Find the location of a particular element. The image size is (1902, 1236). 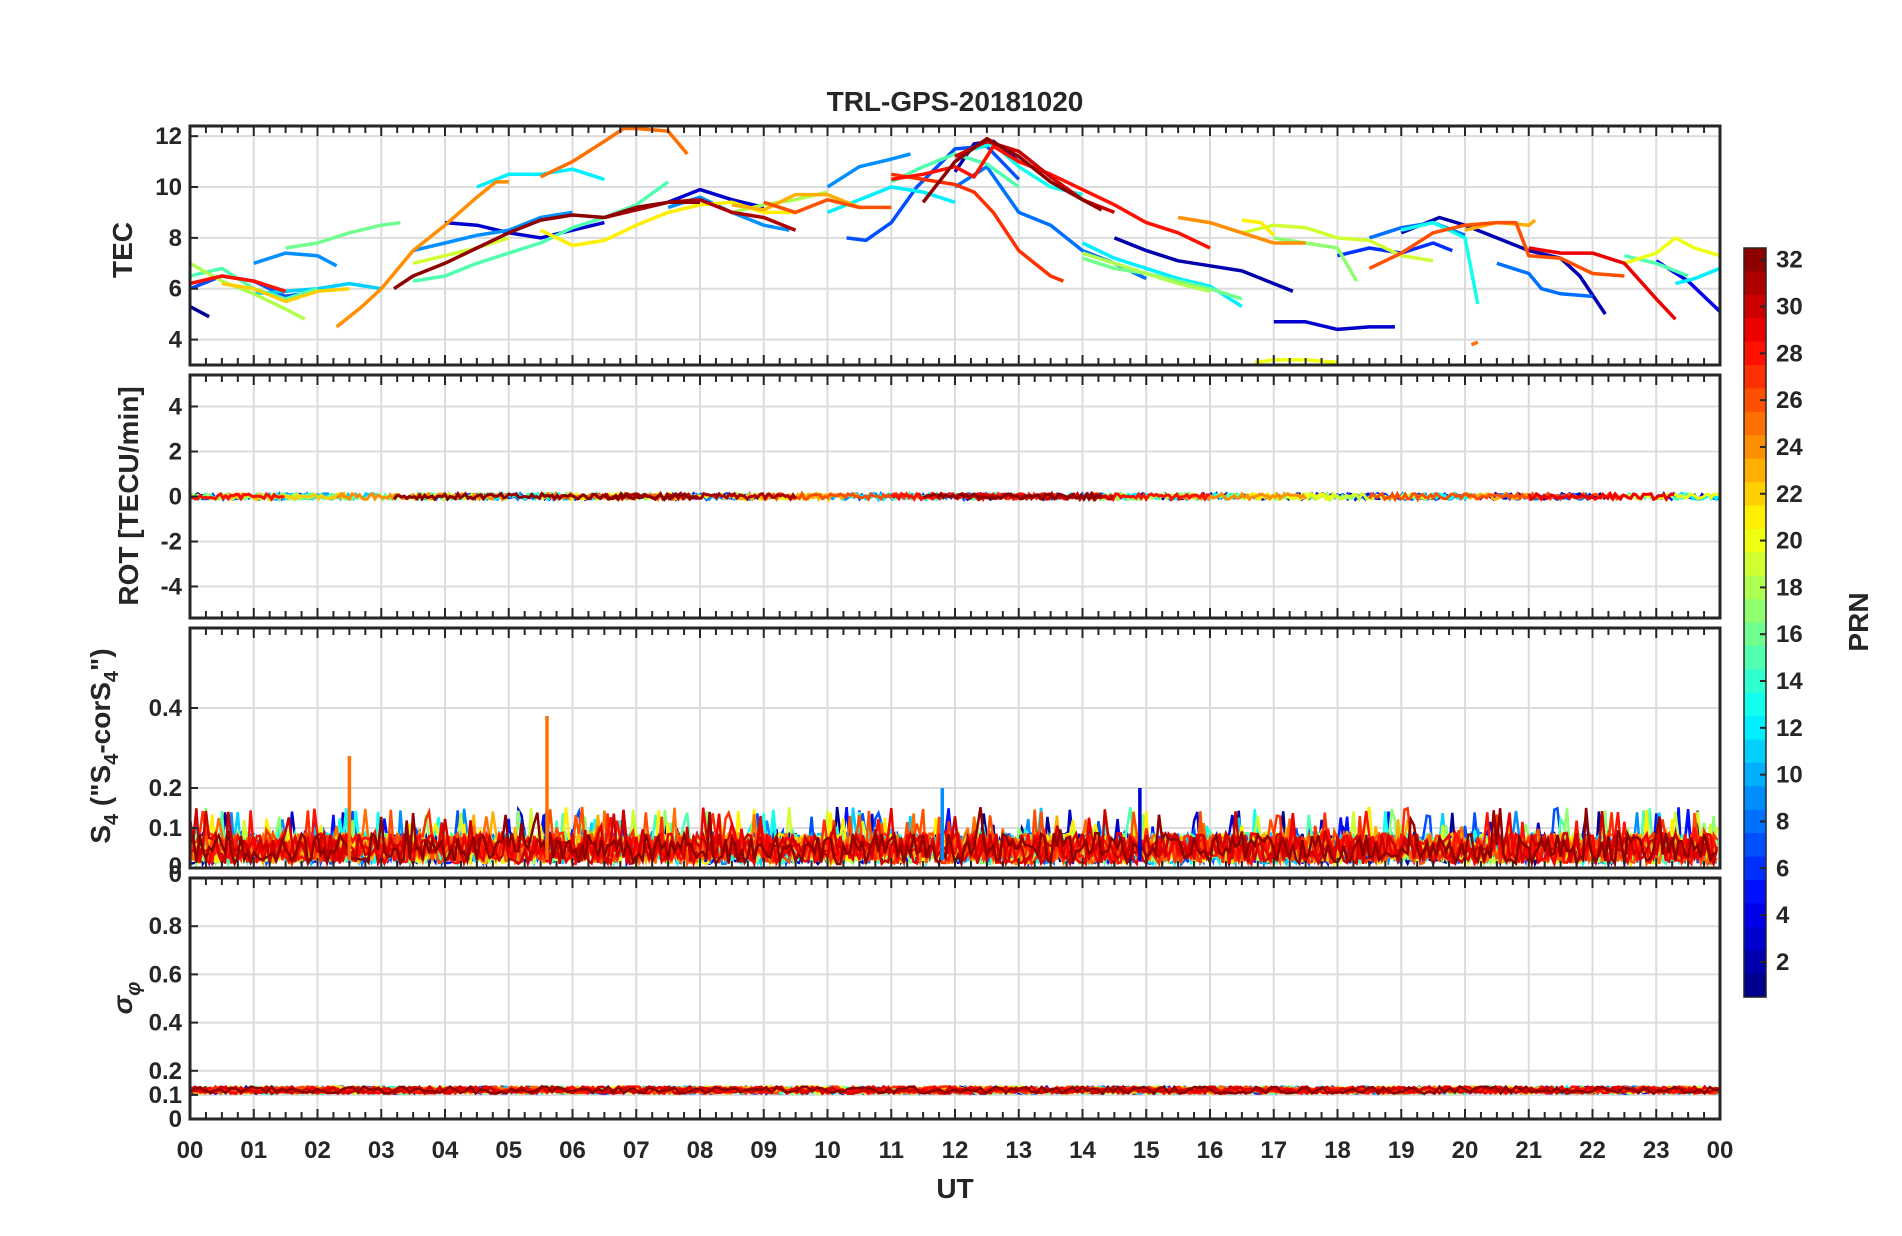

y-tick-label: 10 is located at coordinates (168, 187).